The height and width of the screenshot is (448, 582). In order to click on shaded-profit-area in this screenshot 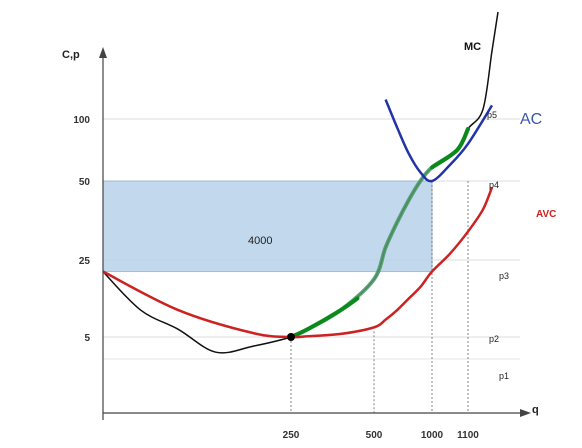, I will do `click(267, 226)`.